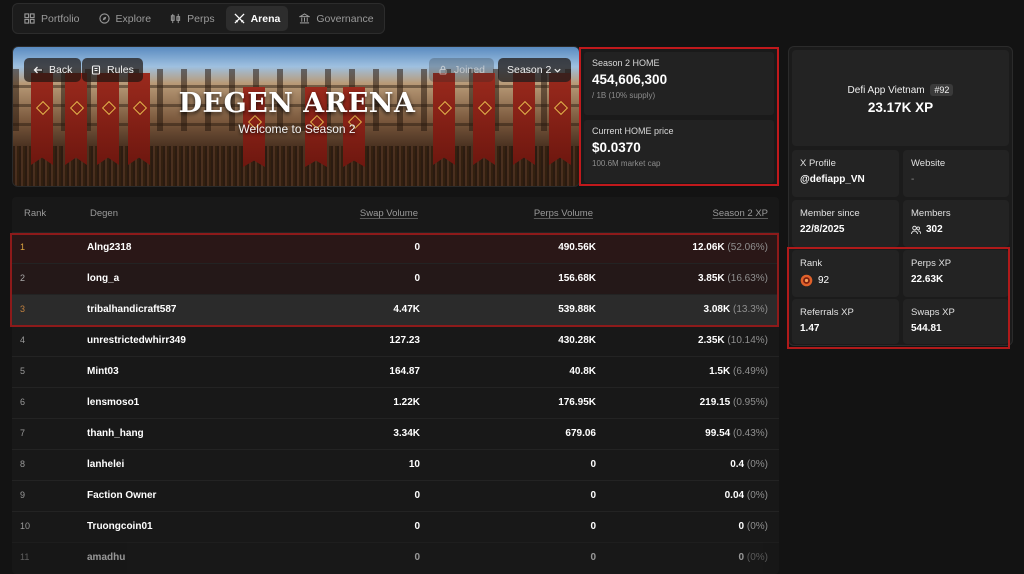 This screenshot has width=1024, height=574. I want to click on season-xp-cell: 219.15 (0.95%), so click(734, 402).